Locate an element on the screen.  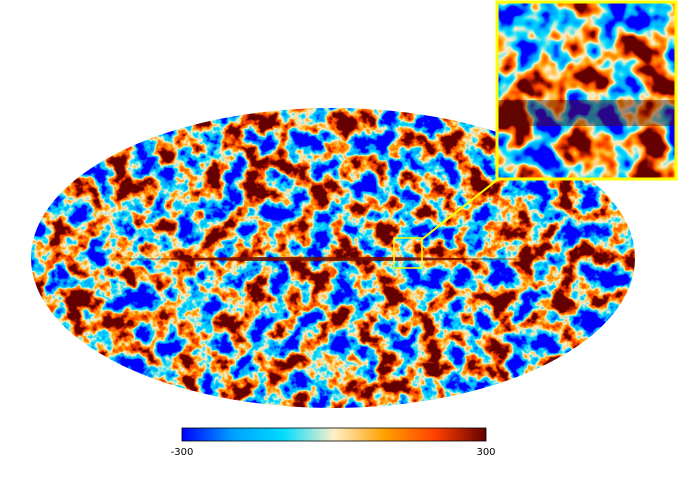
zoom-region is located at coordinates (408, 253).